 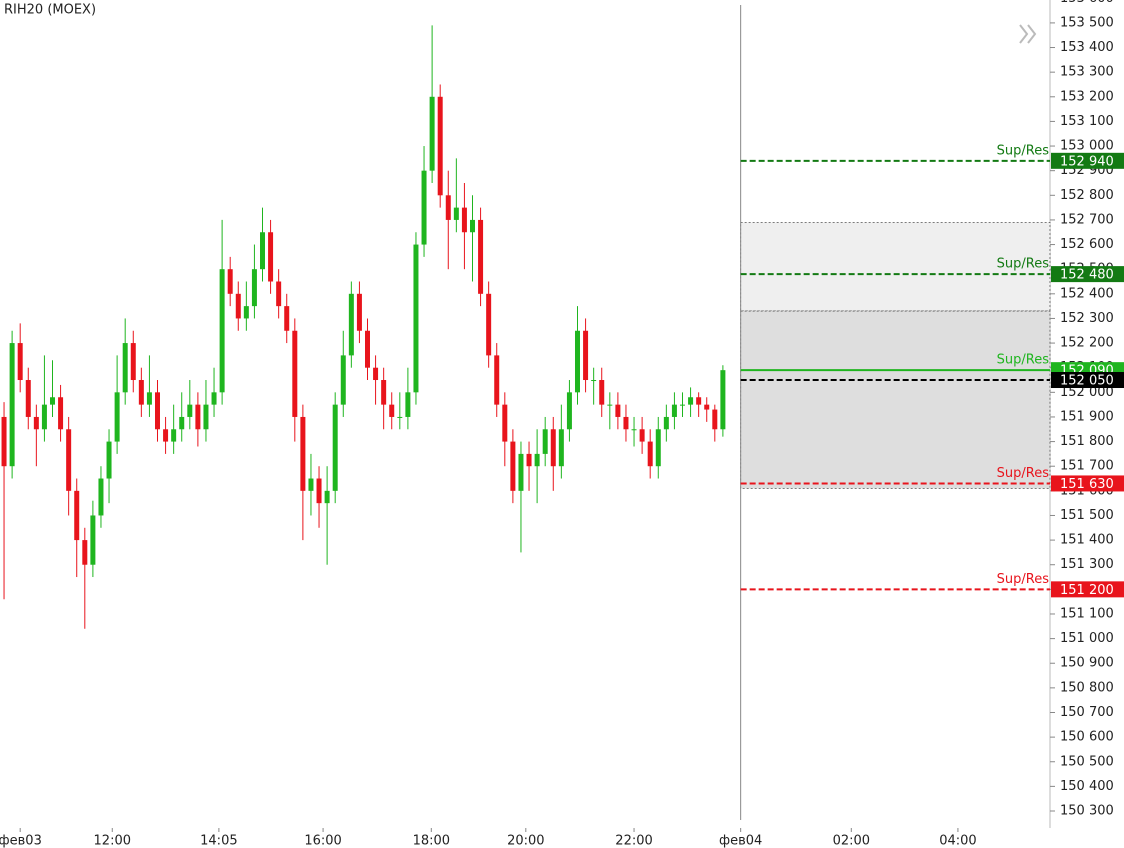 I want to click on x-tick-label: 20:00, so click(x=525, y=841).